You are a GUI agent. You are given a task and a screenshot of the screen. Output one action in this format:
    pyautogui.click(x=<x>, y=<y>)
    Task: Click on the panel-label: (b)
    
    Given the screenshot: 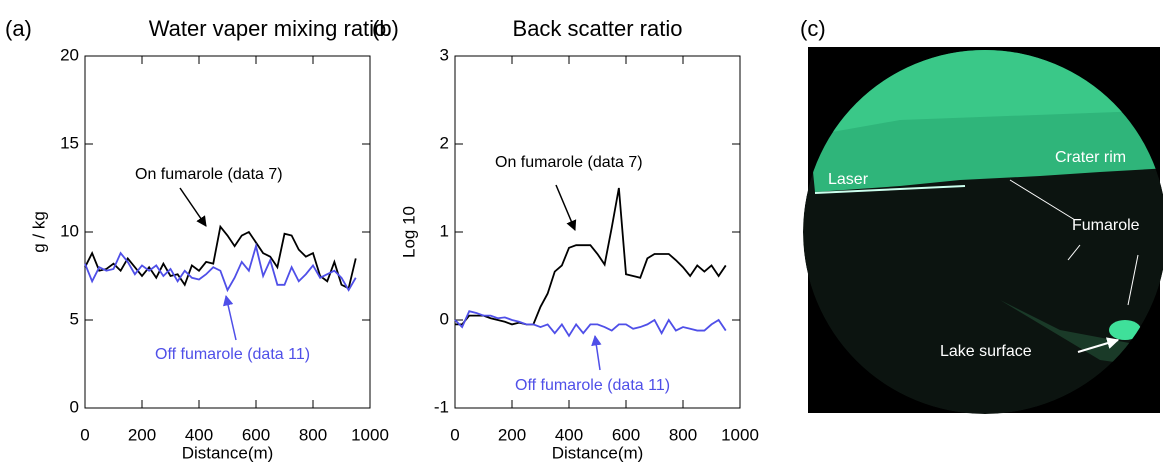 What is the action you would take?
    pyautogui.click(x=385, y=28)
    